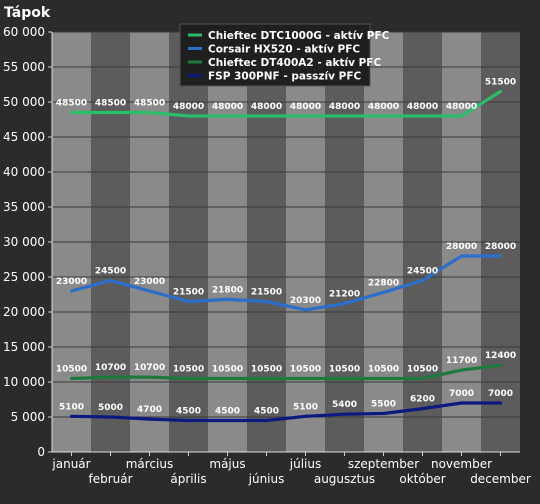 This screenshot has width=540, height=504. What do you see at coordinates (24, 347) in the screenshot?
I see `y-tick-label: 15 000` at bounding box center [24, 347].